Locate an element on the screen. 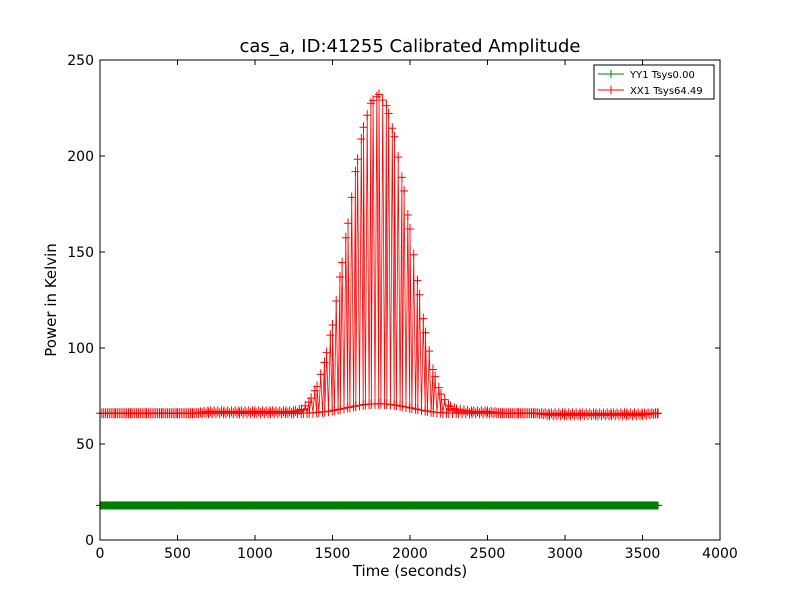 This screenshot has width=800, height=600. y-tick-label: 200 is located at coordinates (80, 157).